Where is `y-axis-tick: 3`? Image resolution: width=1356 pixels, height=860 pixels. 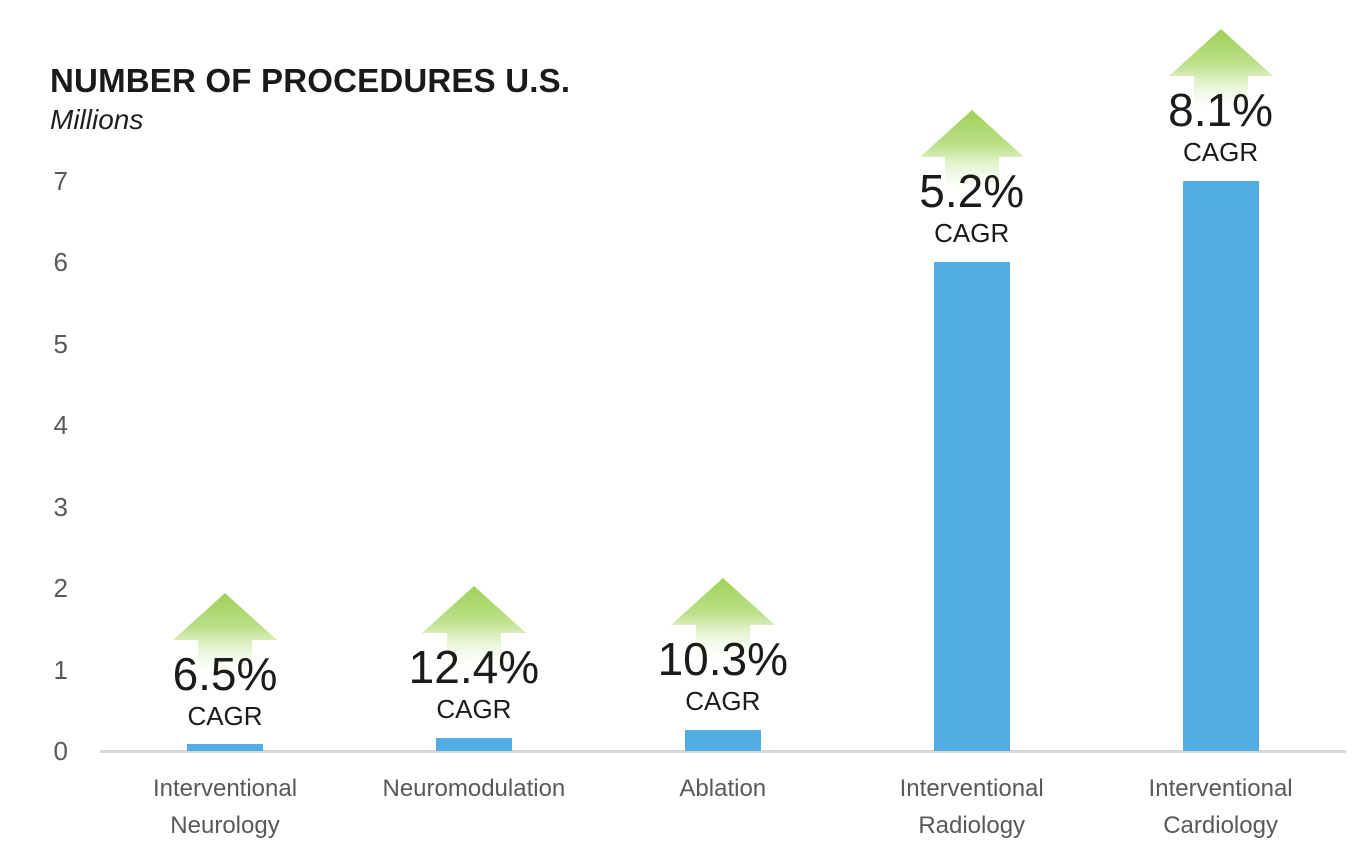
y-axis-tick: 3 is located at coordinates (60, 506).